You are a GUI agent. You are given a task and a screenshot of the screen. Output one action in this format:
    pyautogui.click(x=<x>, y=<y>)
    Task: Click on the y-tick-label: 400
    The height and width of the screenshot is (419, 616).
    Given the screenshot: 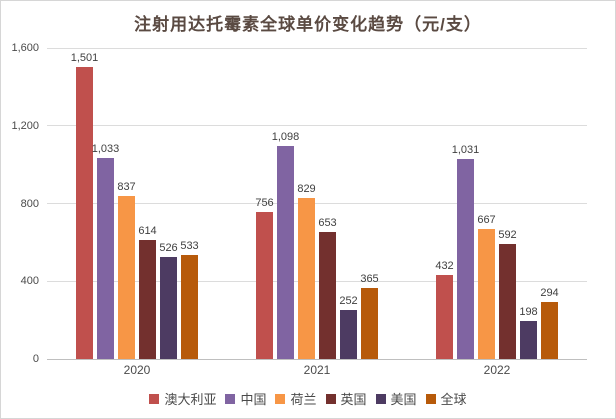 What is the action you would take?
    pyautogui.click(x=29, y=281)
    